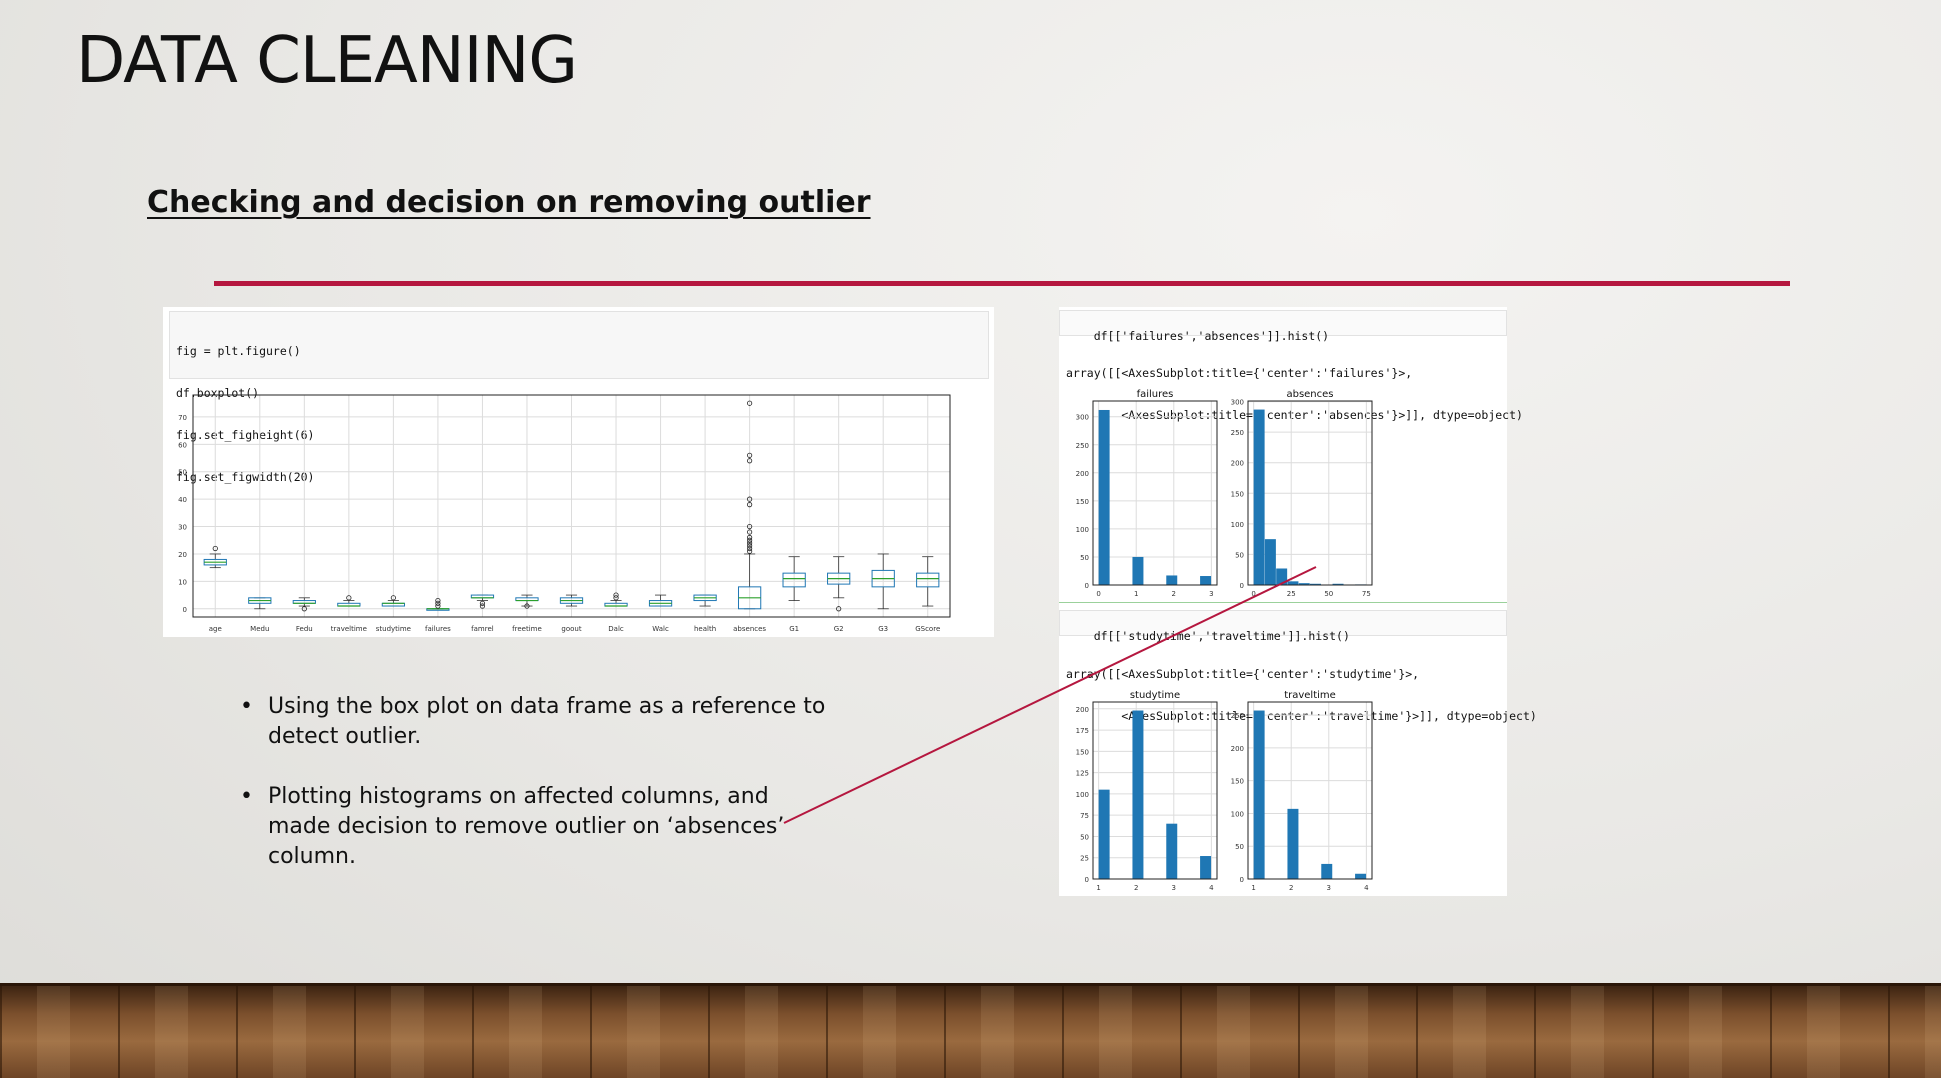 The image size is (1941, 1078). Describe the element at coordinates (182, 445) in the screenshot. I see `y-tick-label: 60` at that location.